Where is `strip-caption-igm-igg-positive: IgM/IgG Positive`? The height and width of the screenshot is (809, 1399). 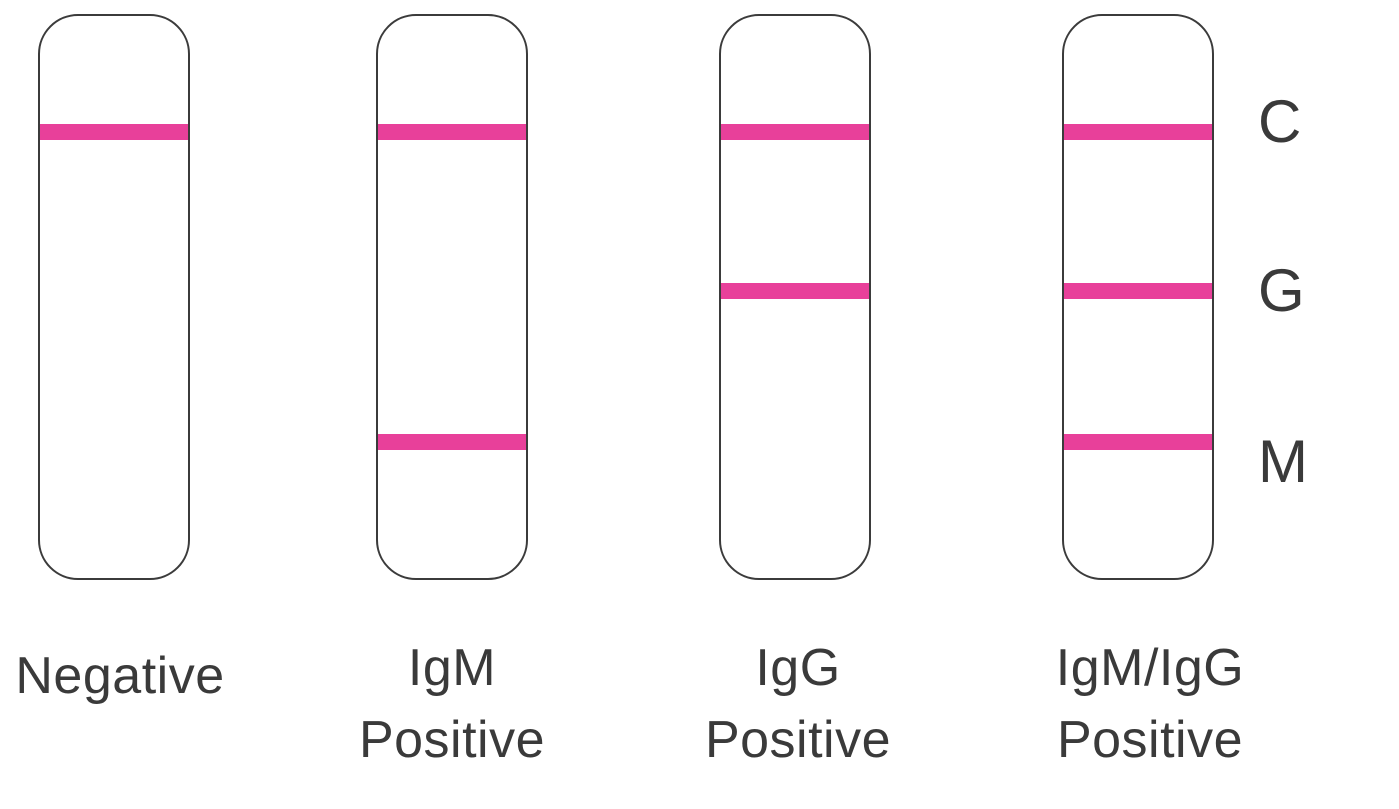
strip-caption-igm-igg-positive: IgM/IgG Positive is located at coordinates (1150, 704).